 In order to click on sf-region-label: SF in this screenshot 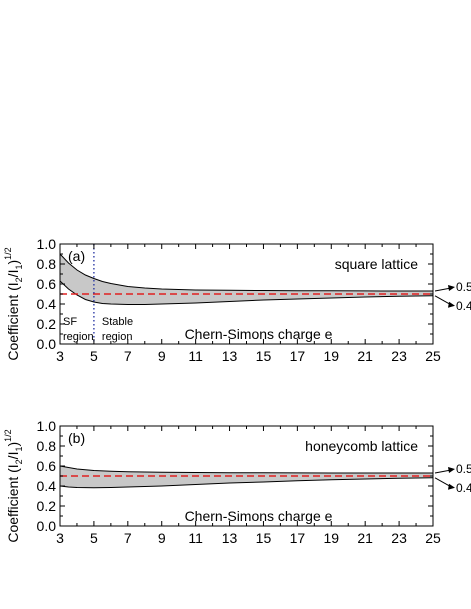, I will do `click(70, 322)`.